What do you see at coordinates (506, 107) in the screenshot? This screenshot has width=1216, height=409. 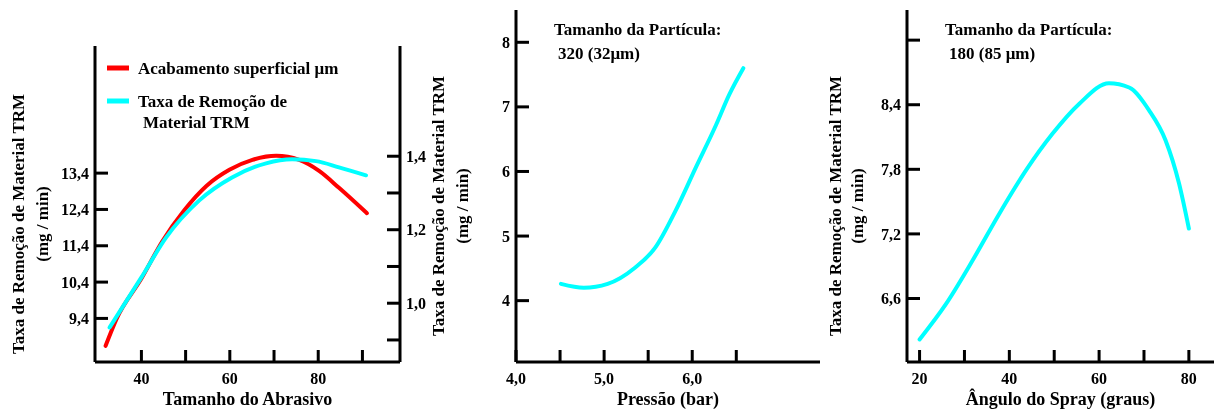 I see `y-tick-label: 7` at bounding box center [506, 107].